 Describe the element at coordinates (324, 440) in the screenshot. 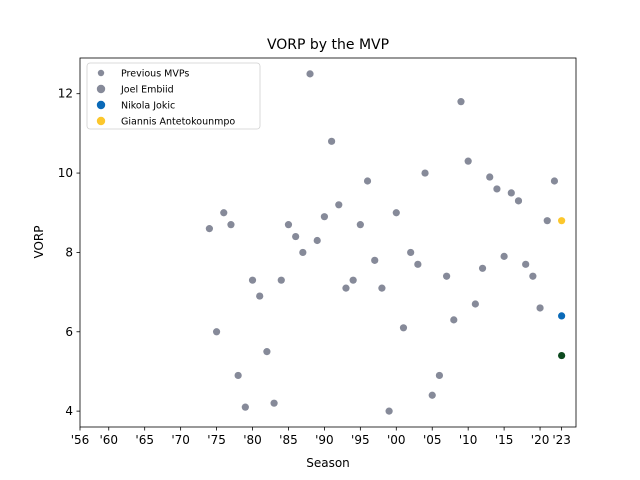

I see `x-tick-label: '90` at that location.